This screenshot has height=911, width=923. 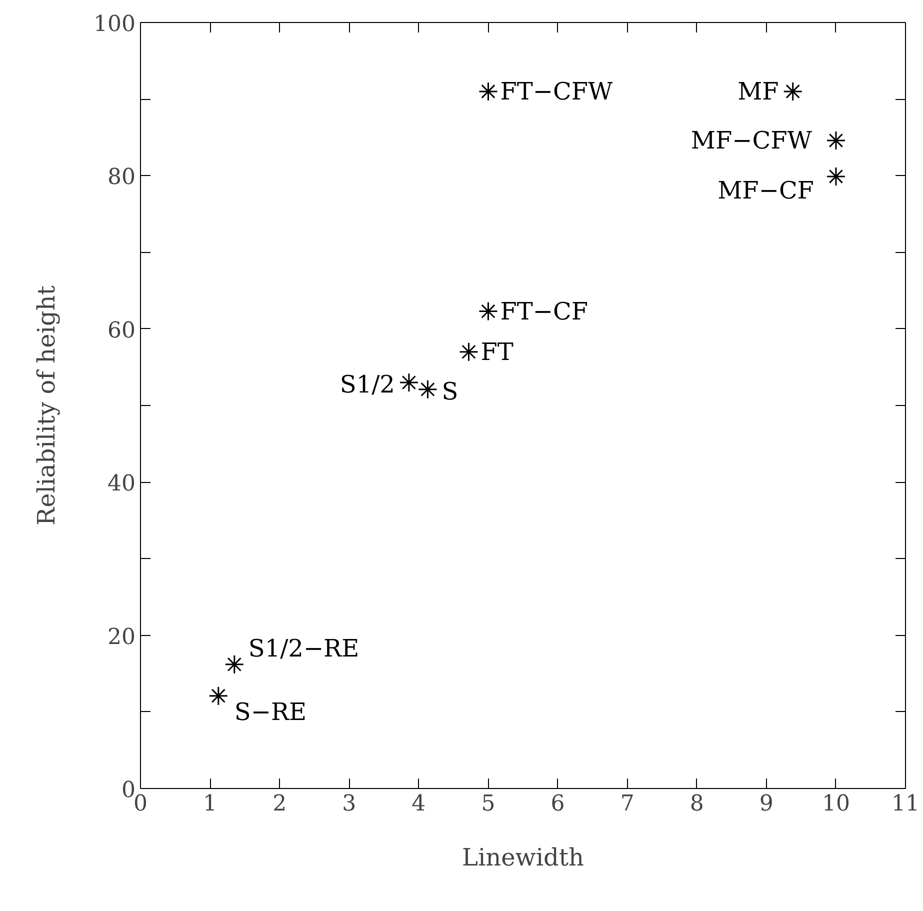 What do you see at coordinates (836, 804) in the screenshot?
I see `x-tick-label: 10` at bounding box center [836, 804].